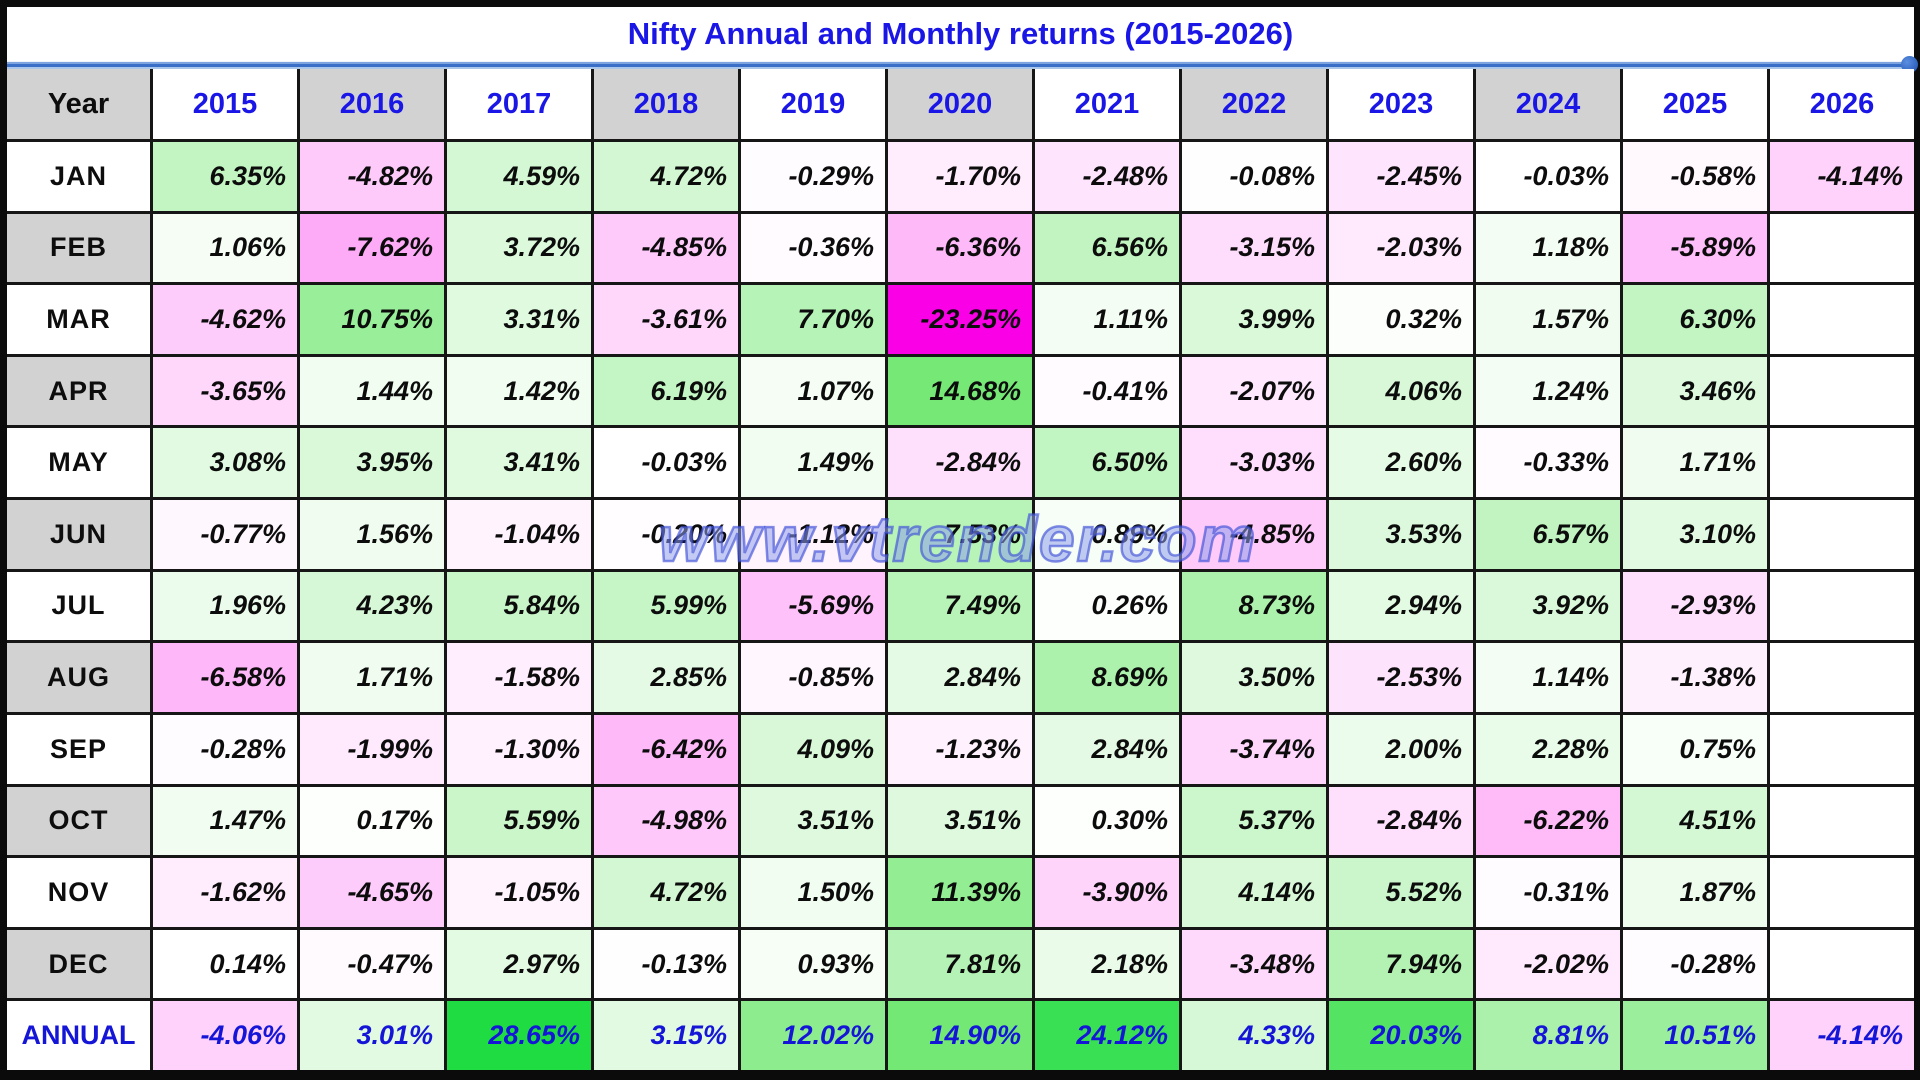  I want to click on cell-JAN-2020: -1.70%, so click(960, 176).